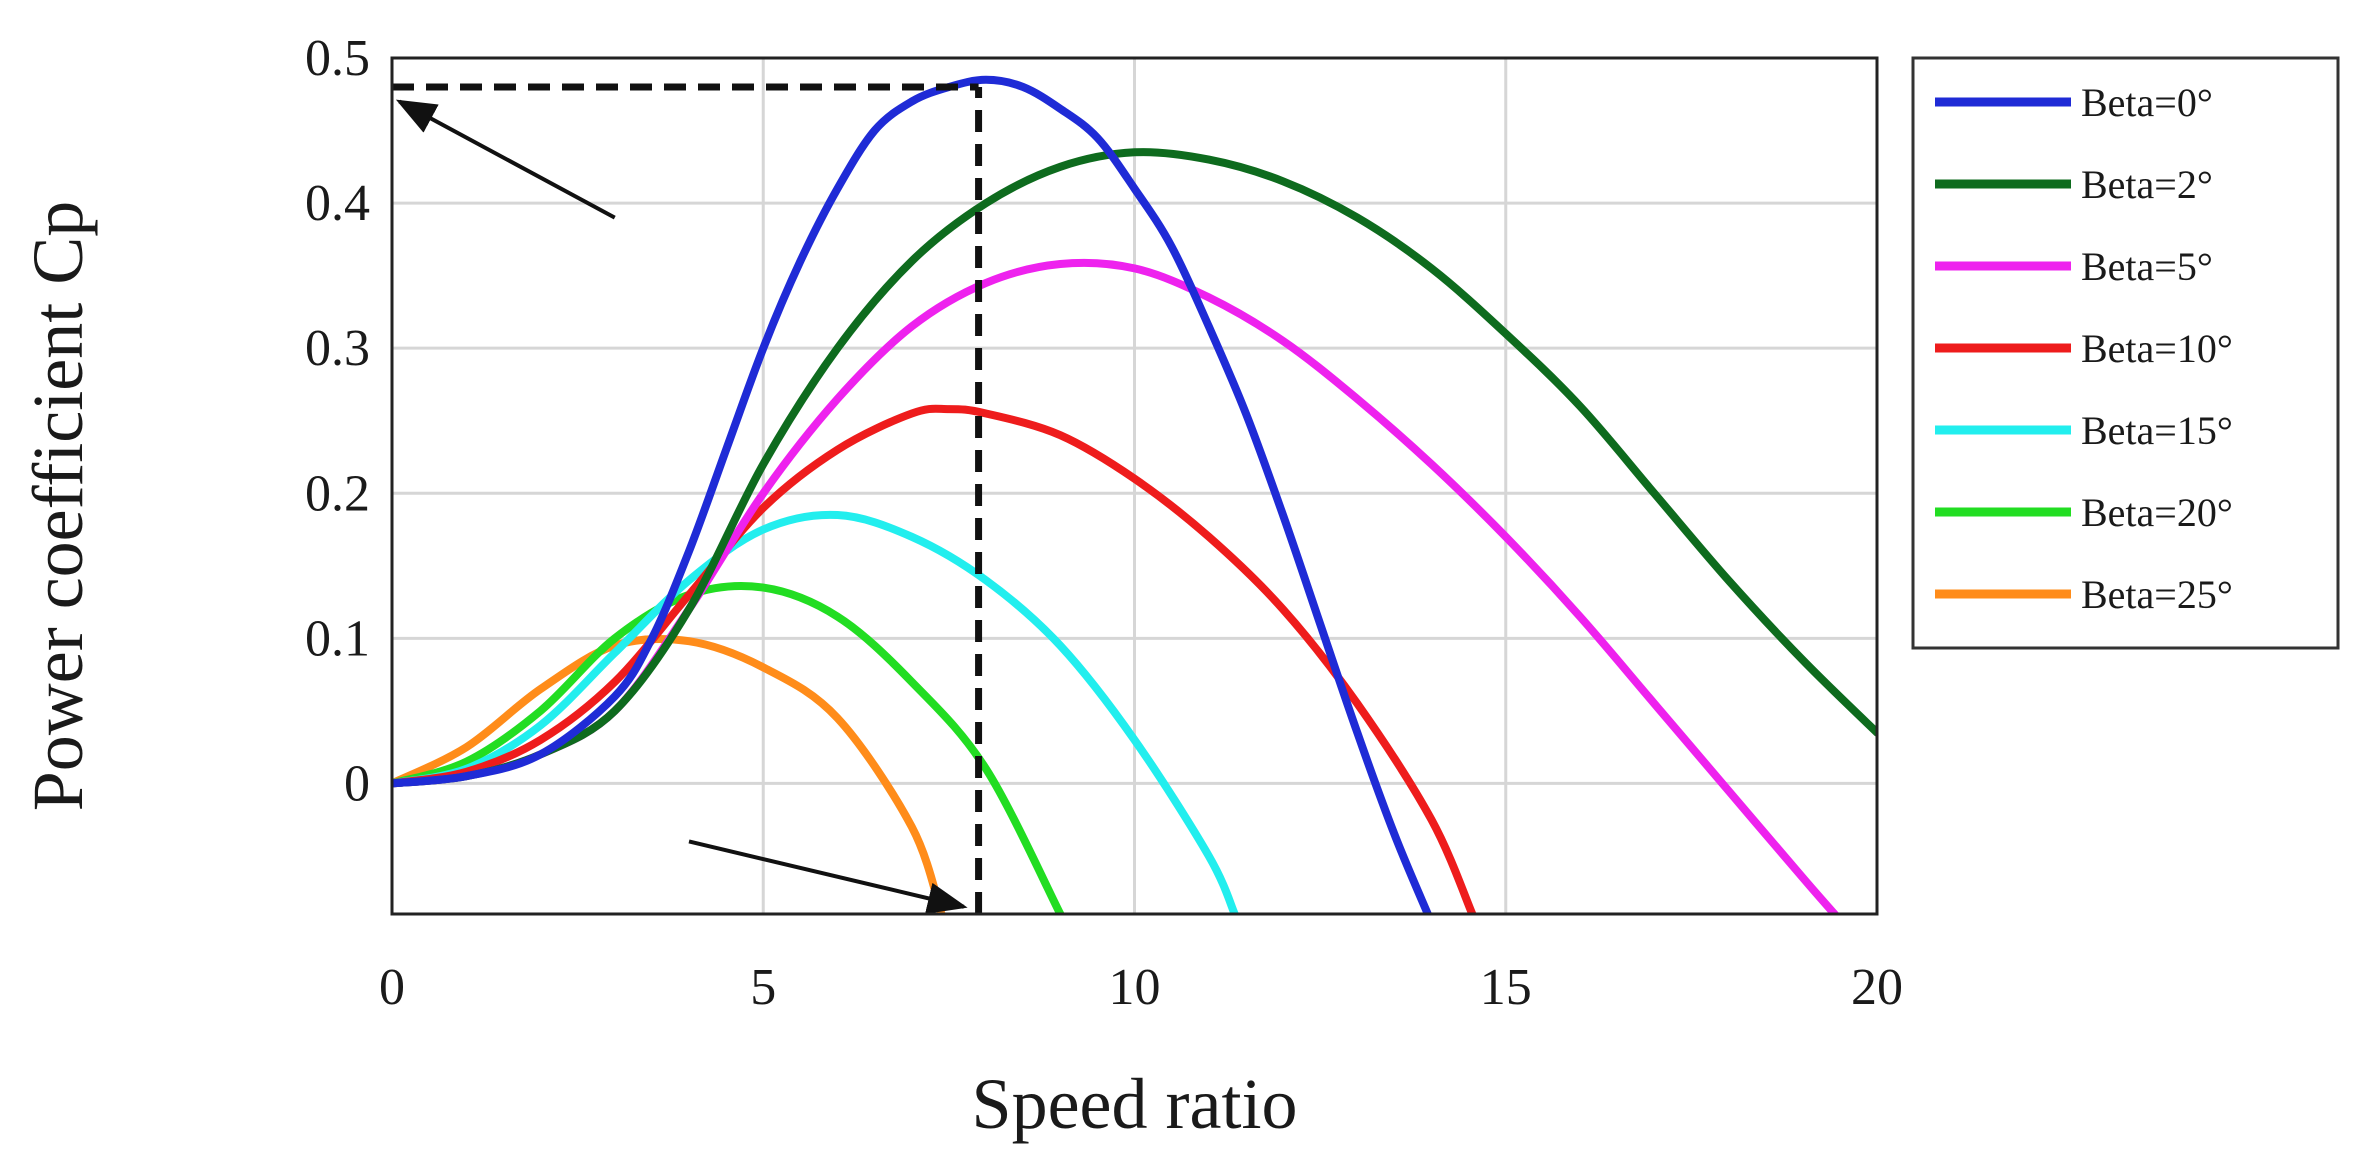 The image size is (2365, 1174). What do you see at coordinates (1135, 987) in the screenshot?
I see `x-tick-label: 10` at bounding box center [1135, 987].